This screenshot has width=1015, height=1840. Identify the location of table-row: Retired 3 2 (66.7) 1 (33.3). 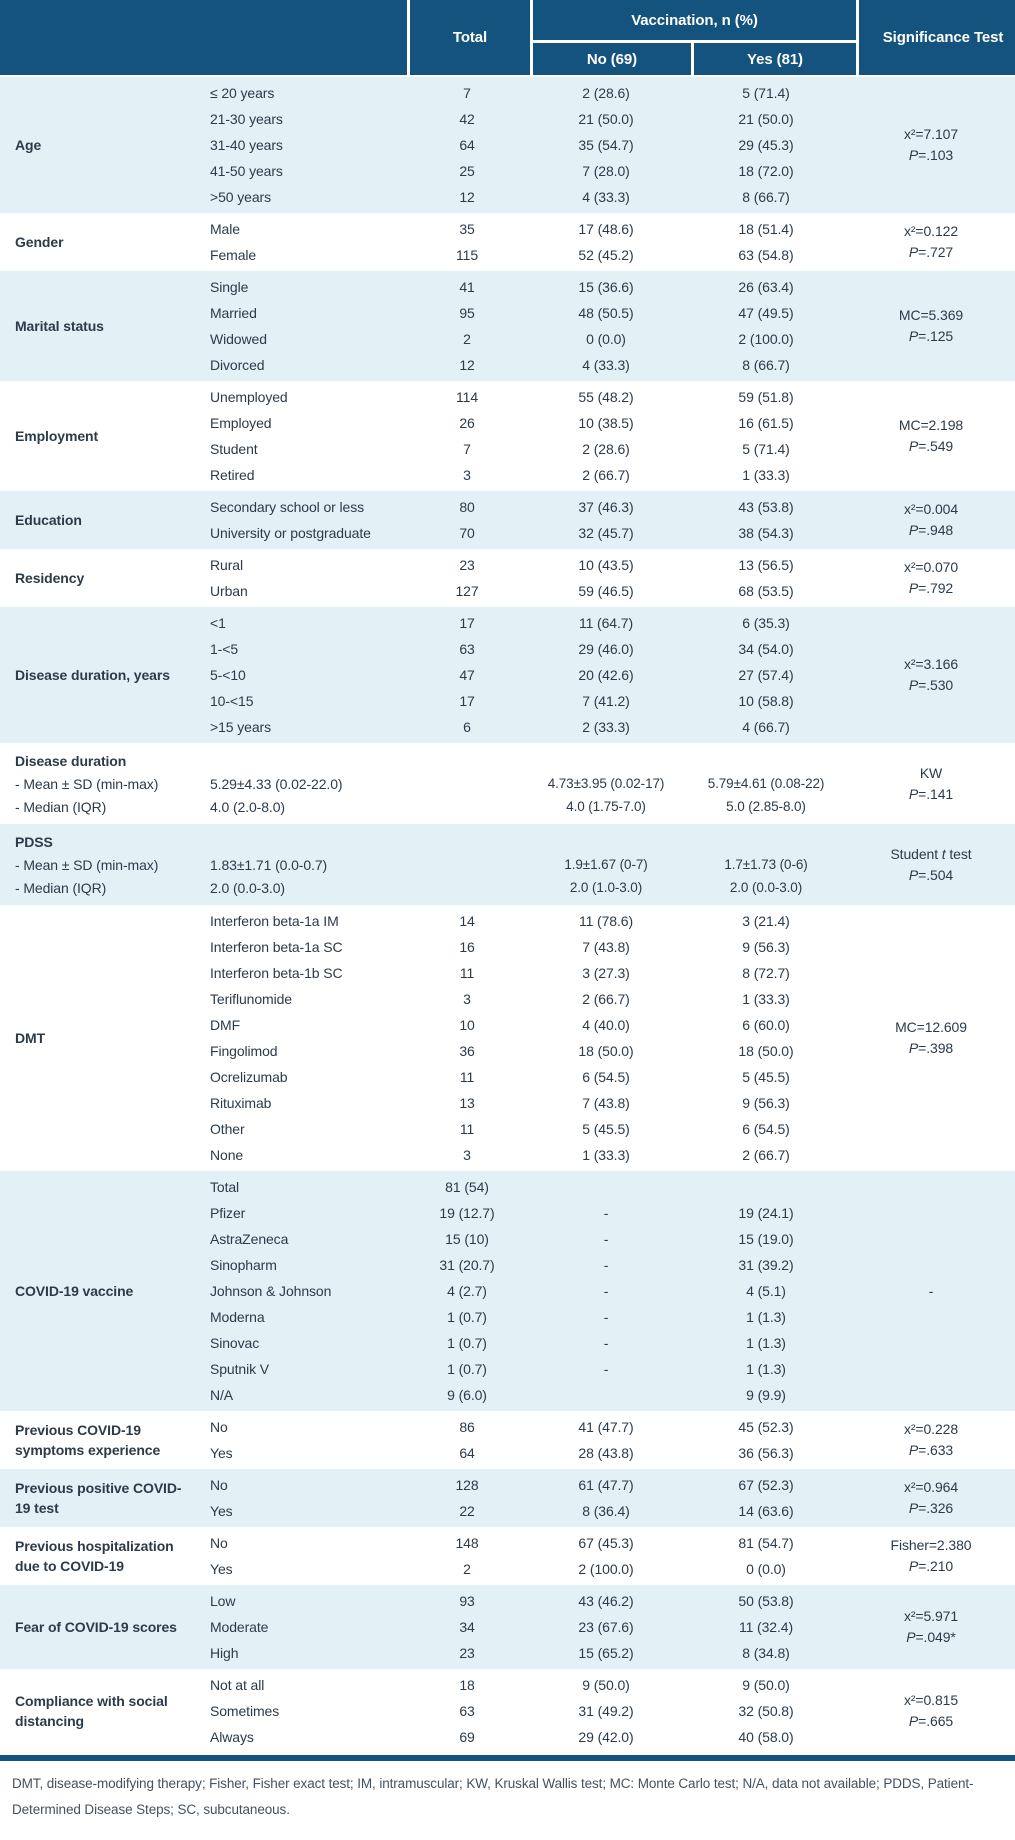
(523, 475).